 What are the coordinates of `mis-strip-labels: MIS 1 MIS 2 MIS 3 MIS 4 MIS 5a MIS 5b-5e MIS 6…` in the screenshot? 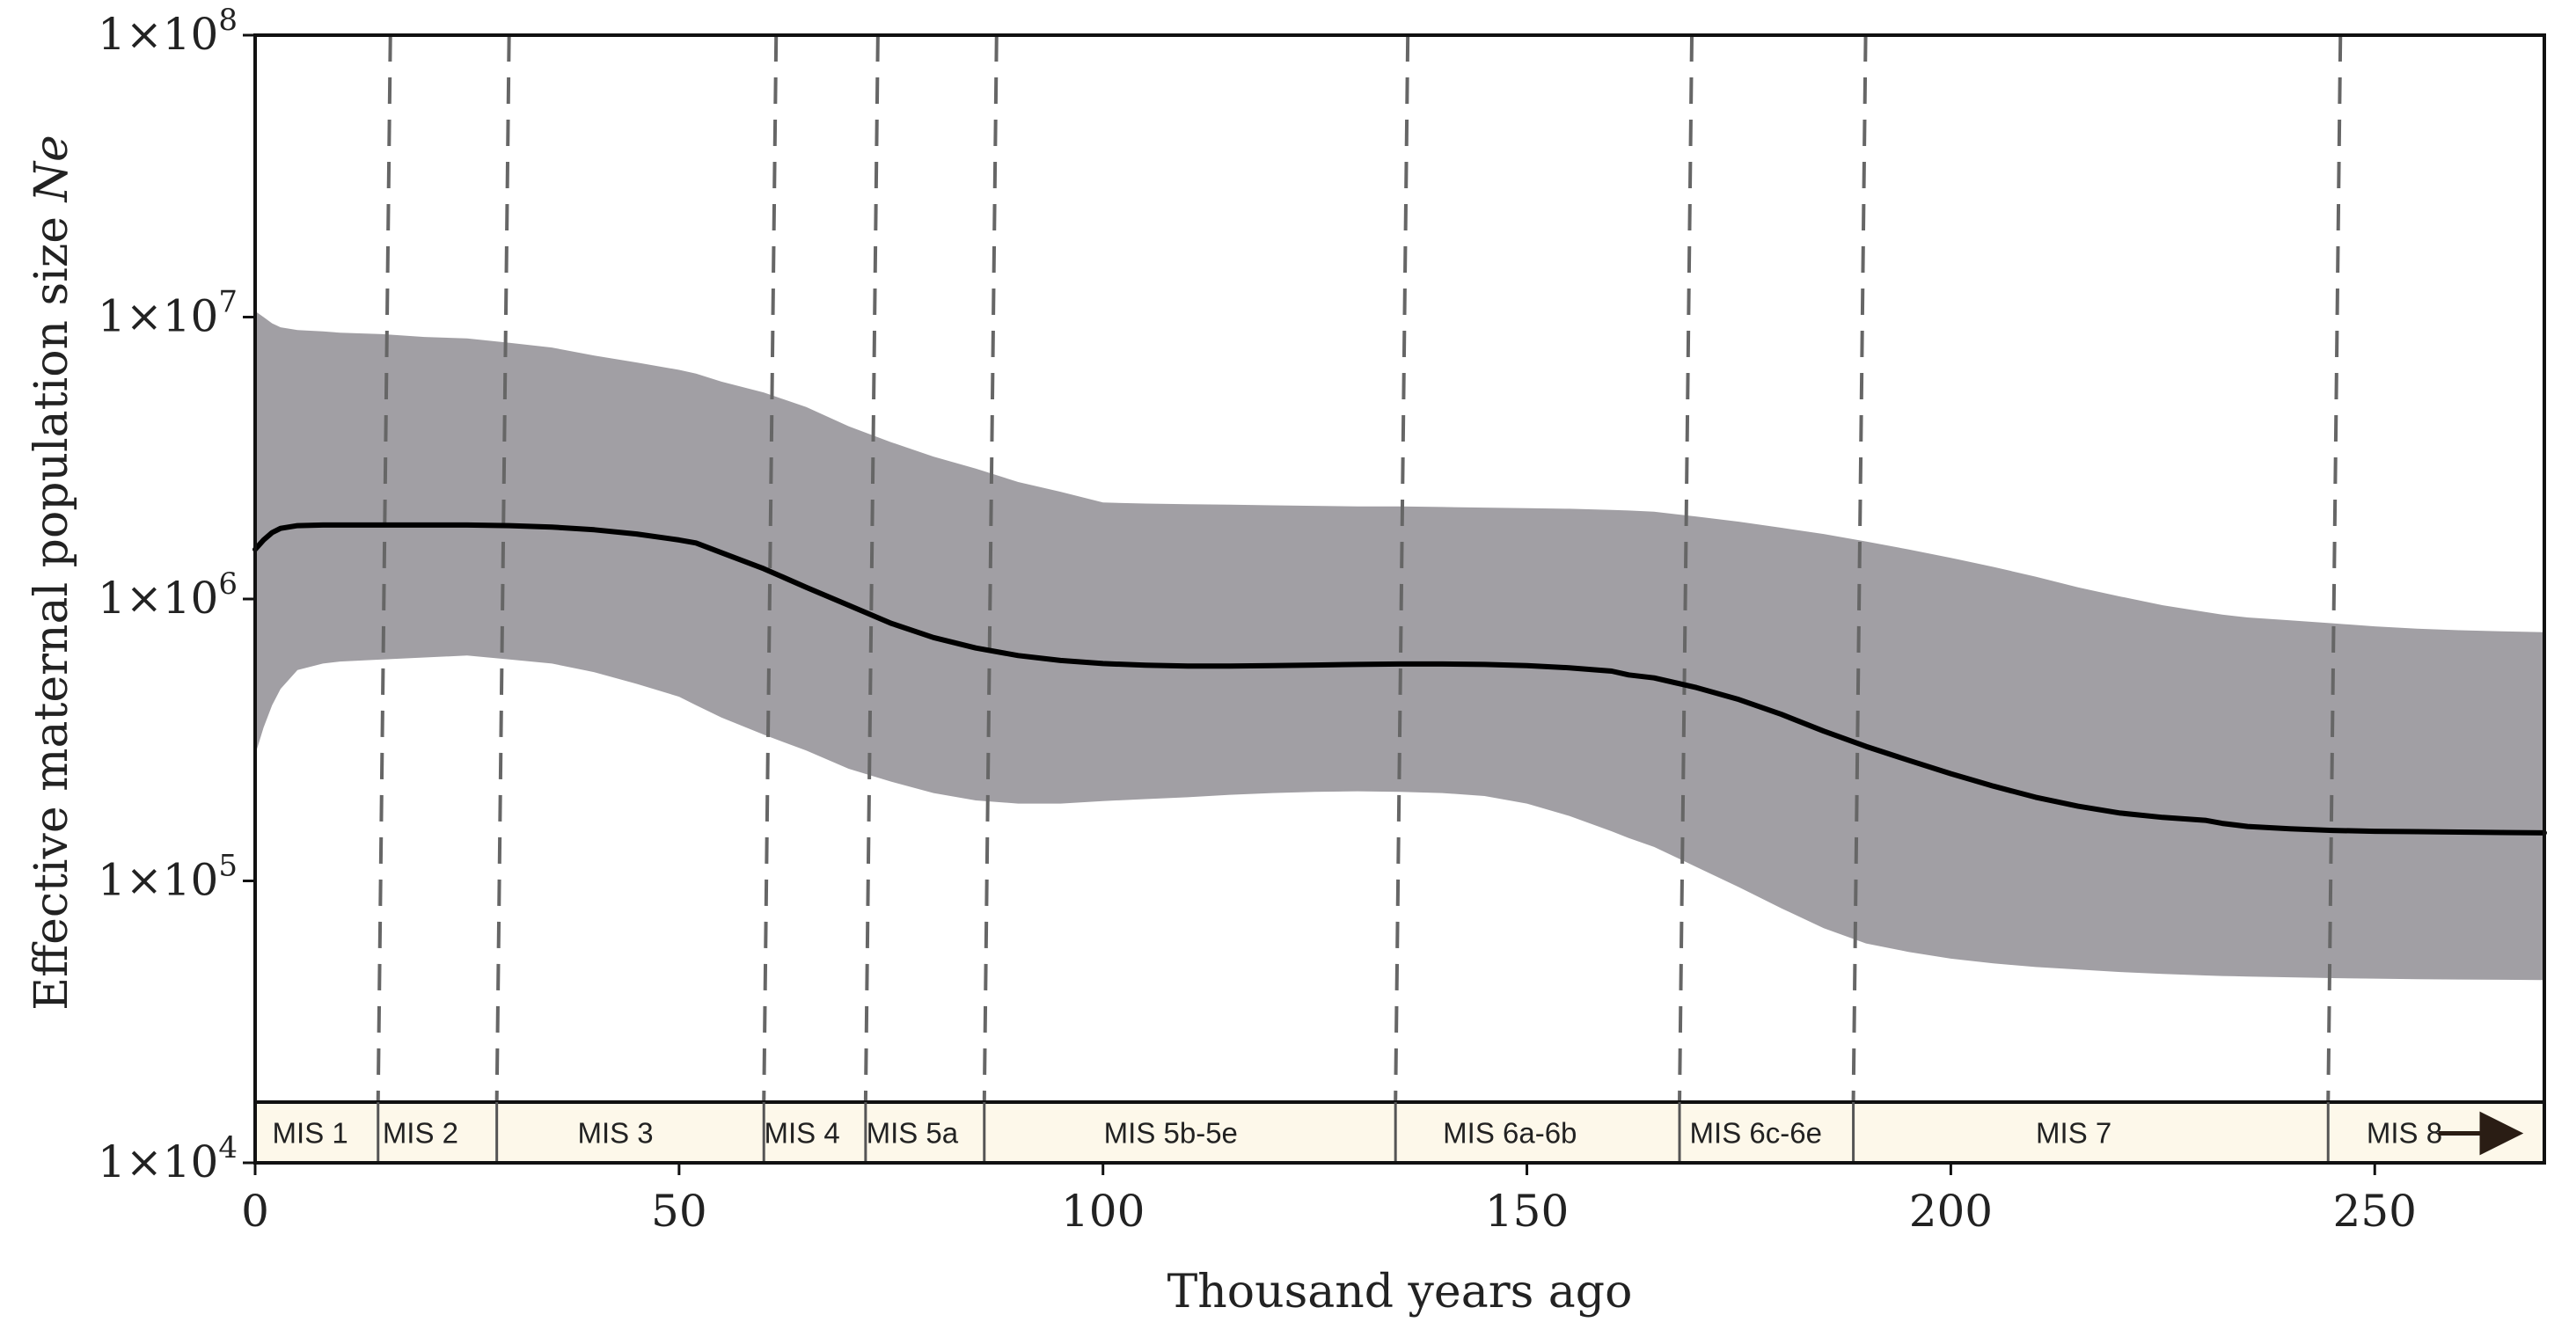 It's located at (1358, 1133).